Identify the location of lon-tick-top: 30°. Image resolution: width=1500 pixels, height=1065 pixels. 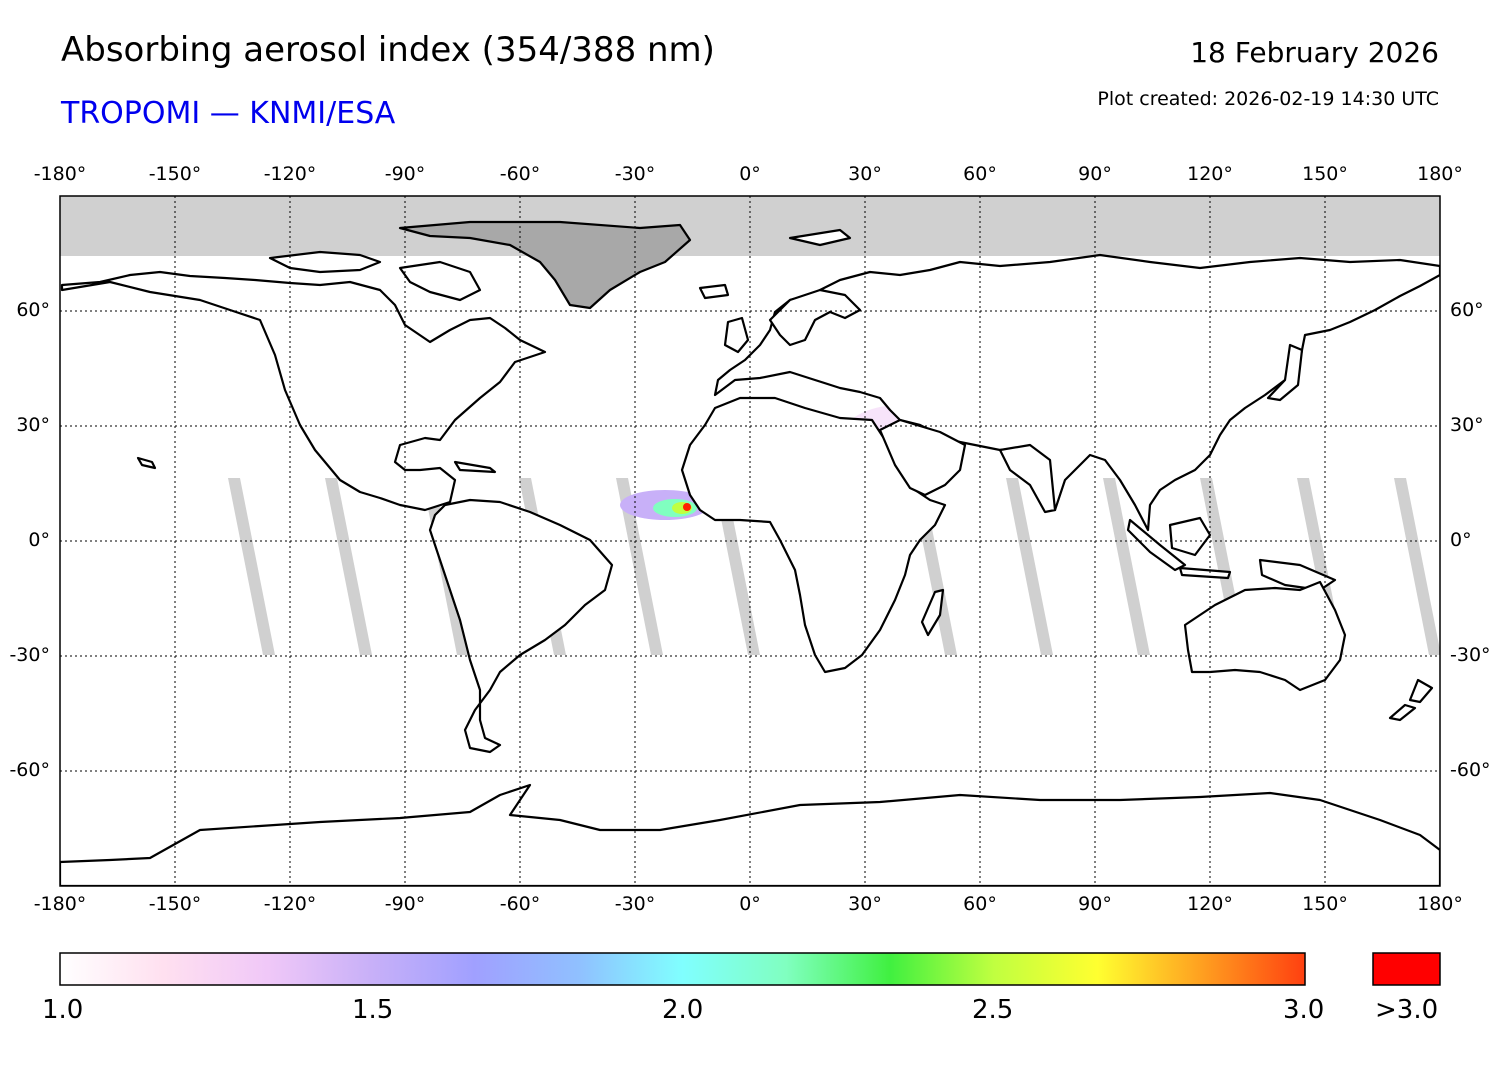
(865, 174).